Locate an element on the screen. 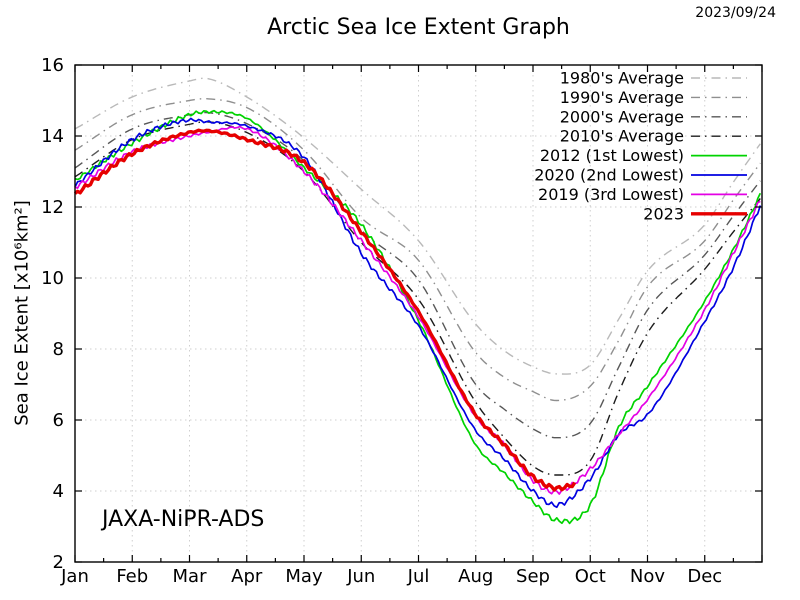  y-tick-label: 6 is located at coordinates (58, 420).